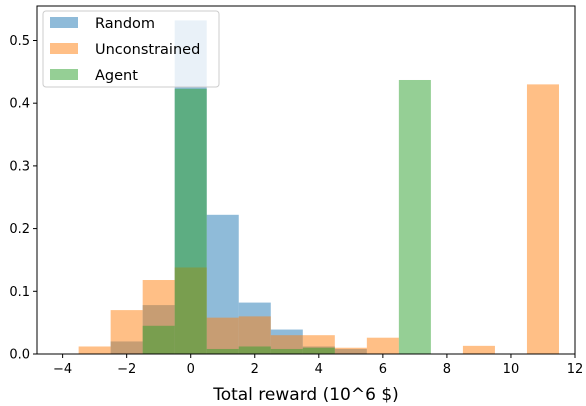 This screenshot has height=406, width=586. What do you see at coordinates (575, 369) in the screenshot?
I see `x-tick-label: 12` at bounding box center [575, 369].